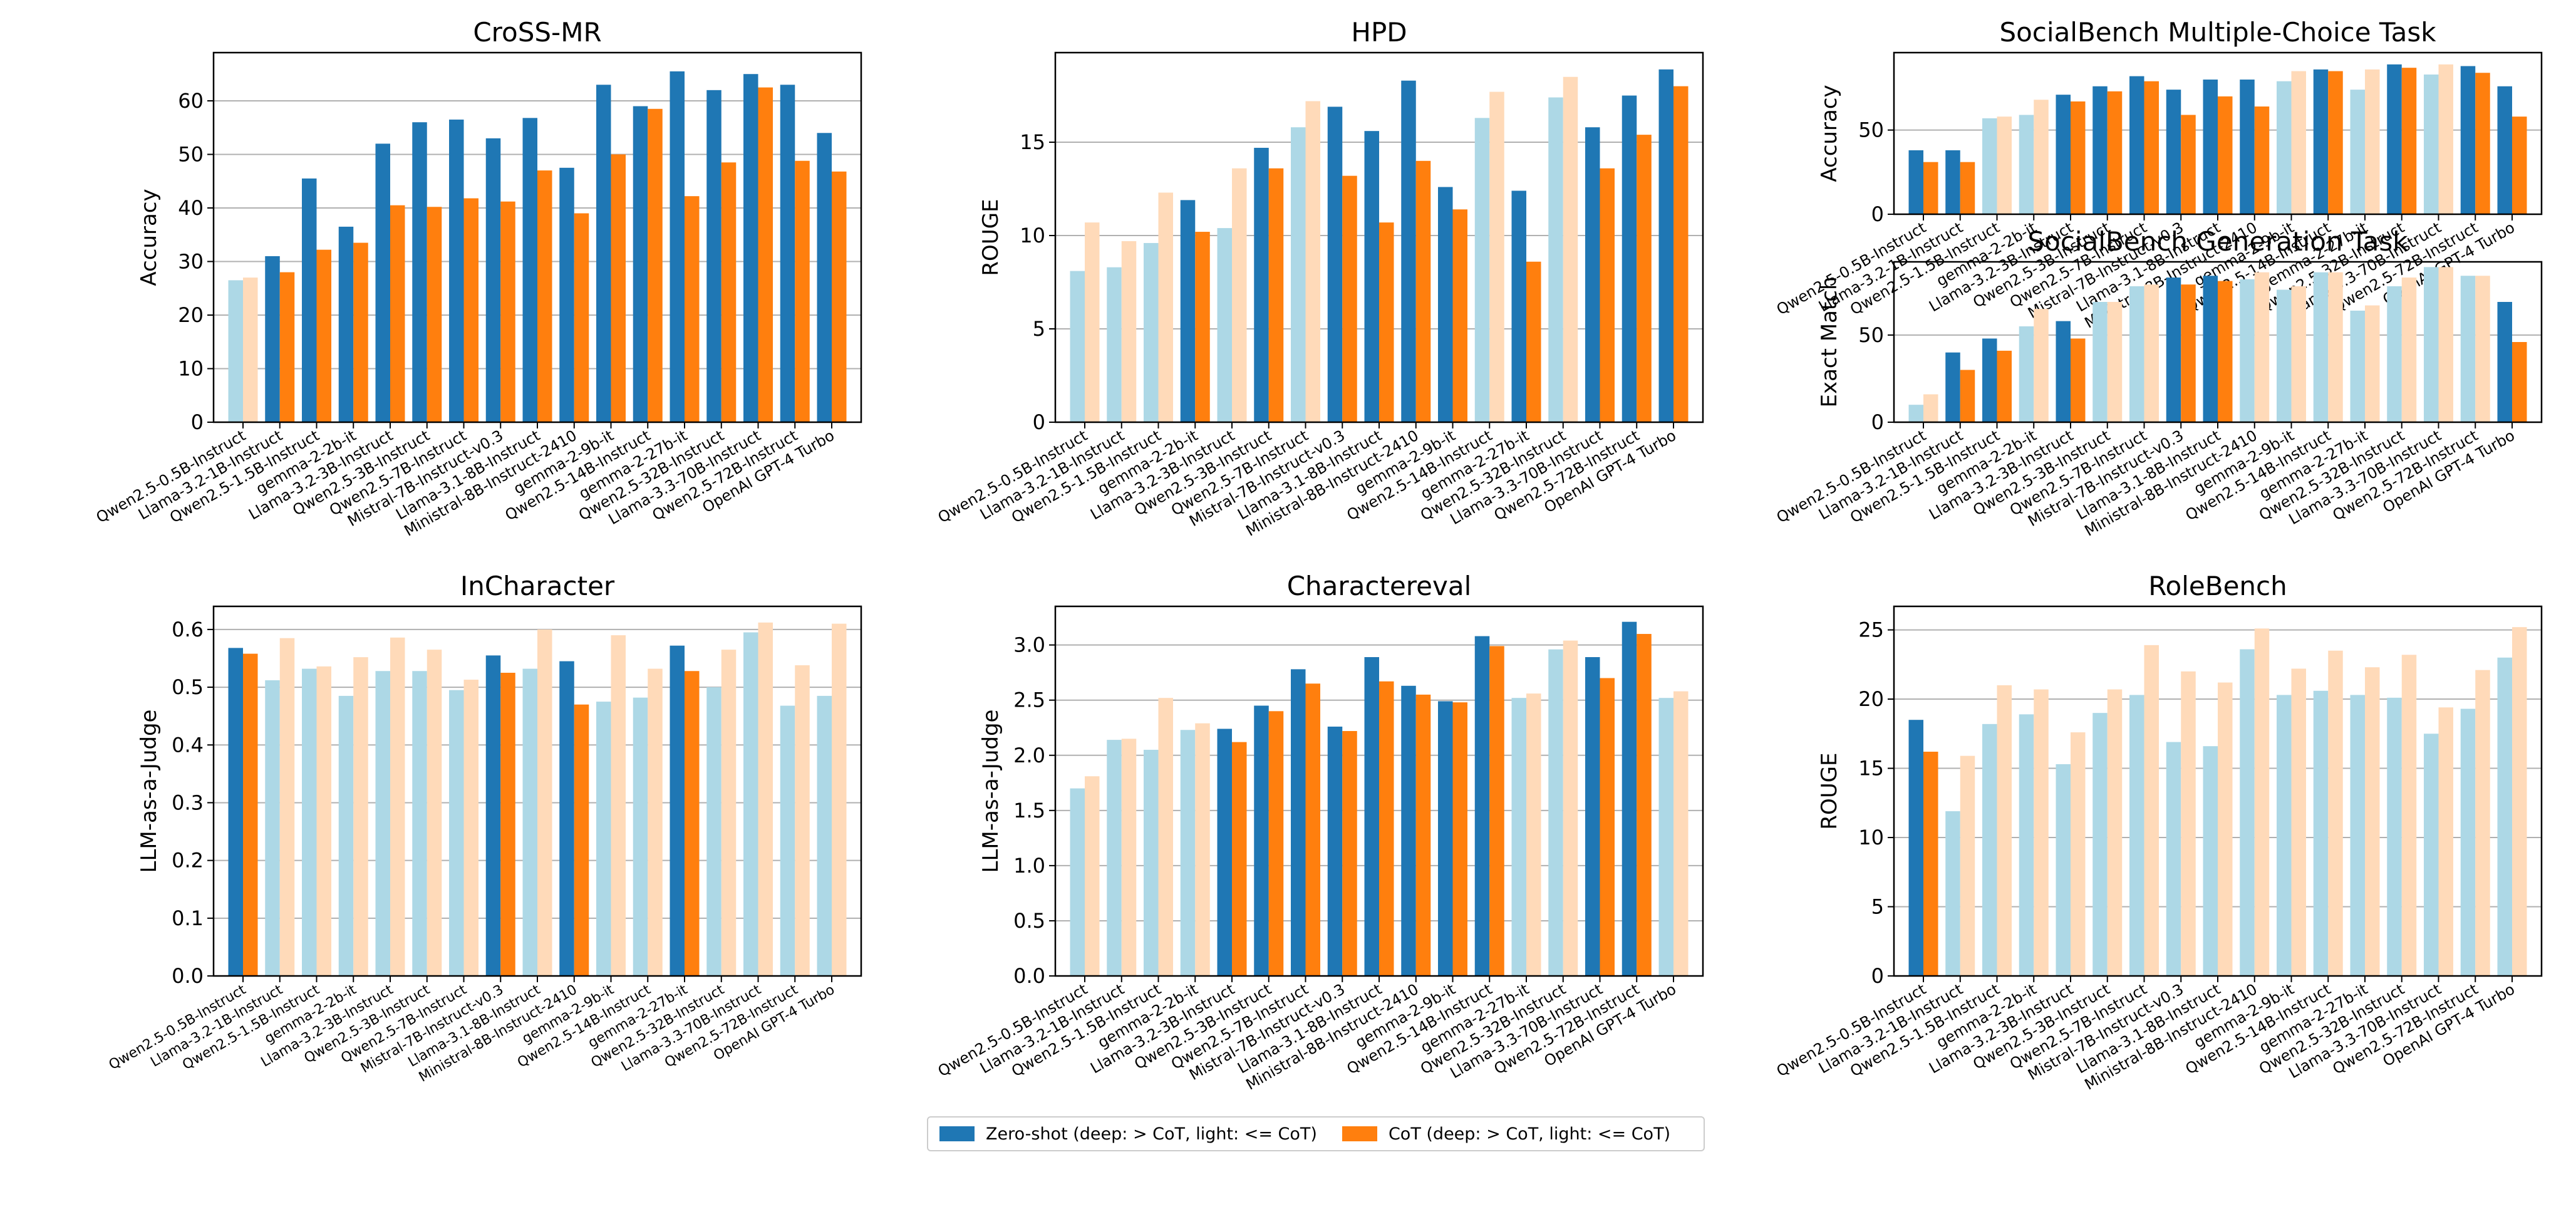  I want to click on legend-item-zero-shot: Zero-shot (deep: > CoT, light: <= CoT), so click(1128, 1134).